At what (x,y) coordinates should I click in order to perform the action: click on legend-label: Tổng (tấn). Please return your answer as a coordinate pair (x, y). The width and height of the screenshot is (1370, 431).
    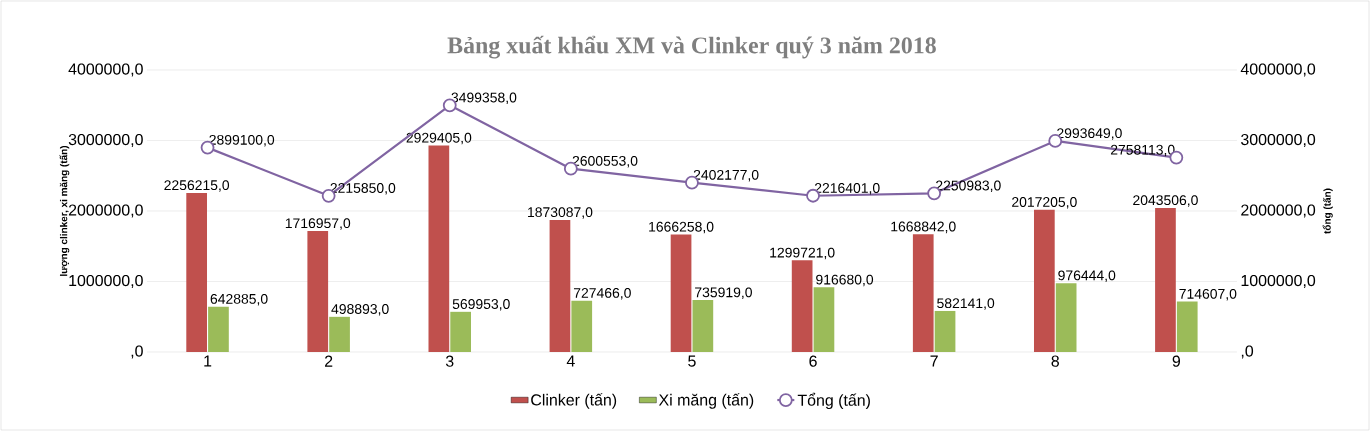
    Looking at the image, I should click on (833, 401).